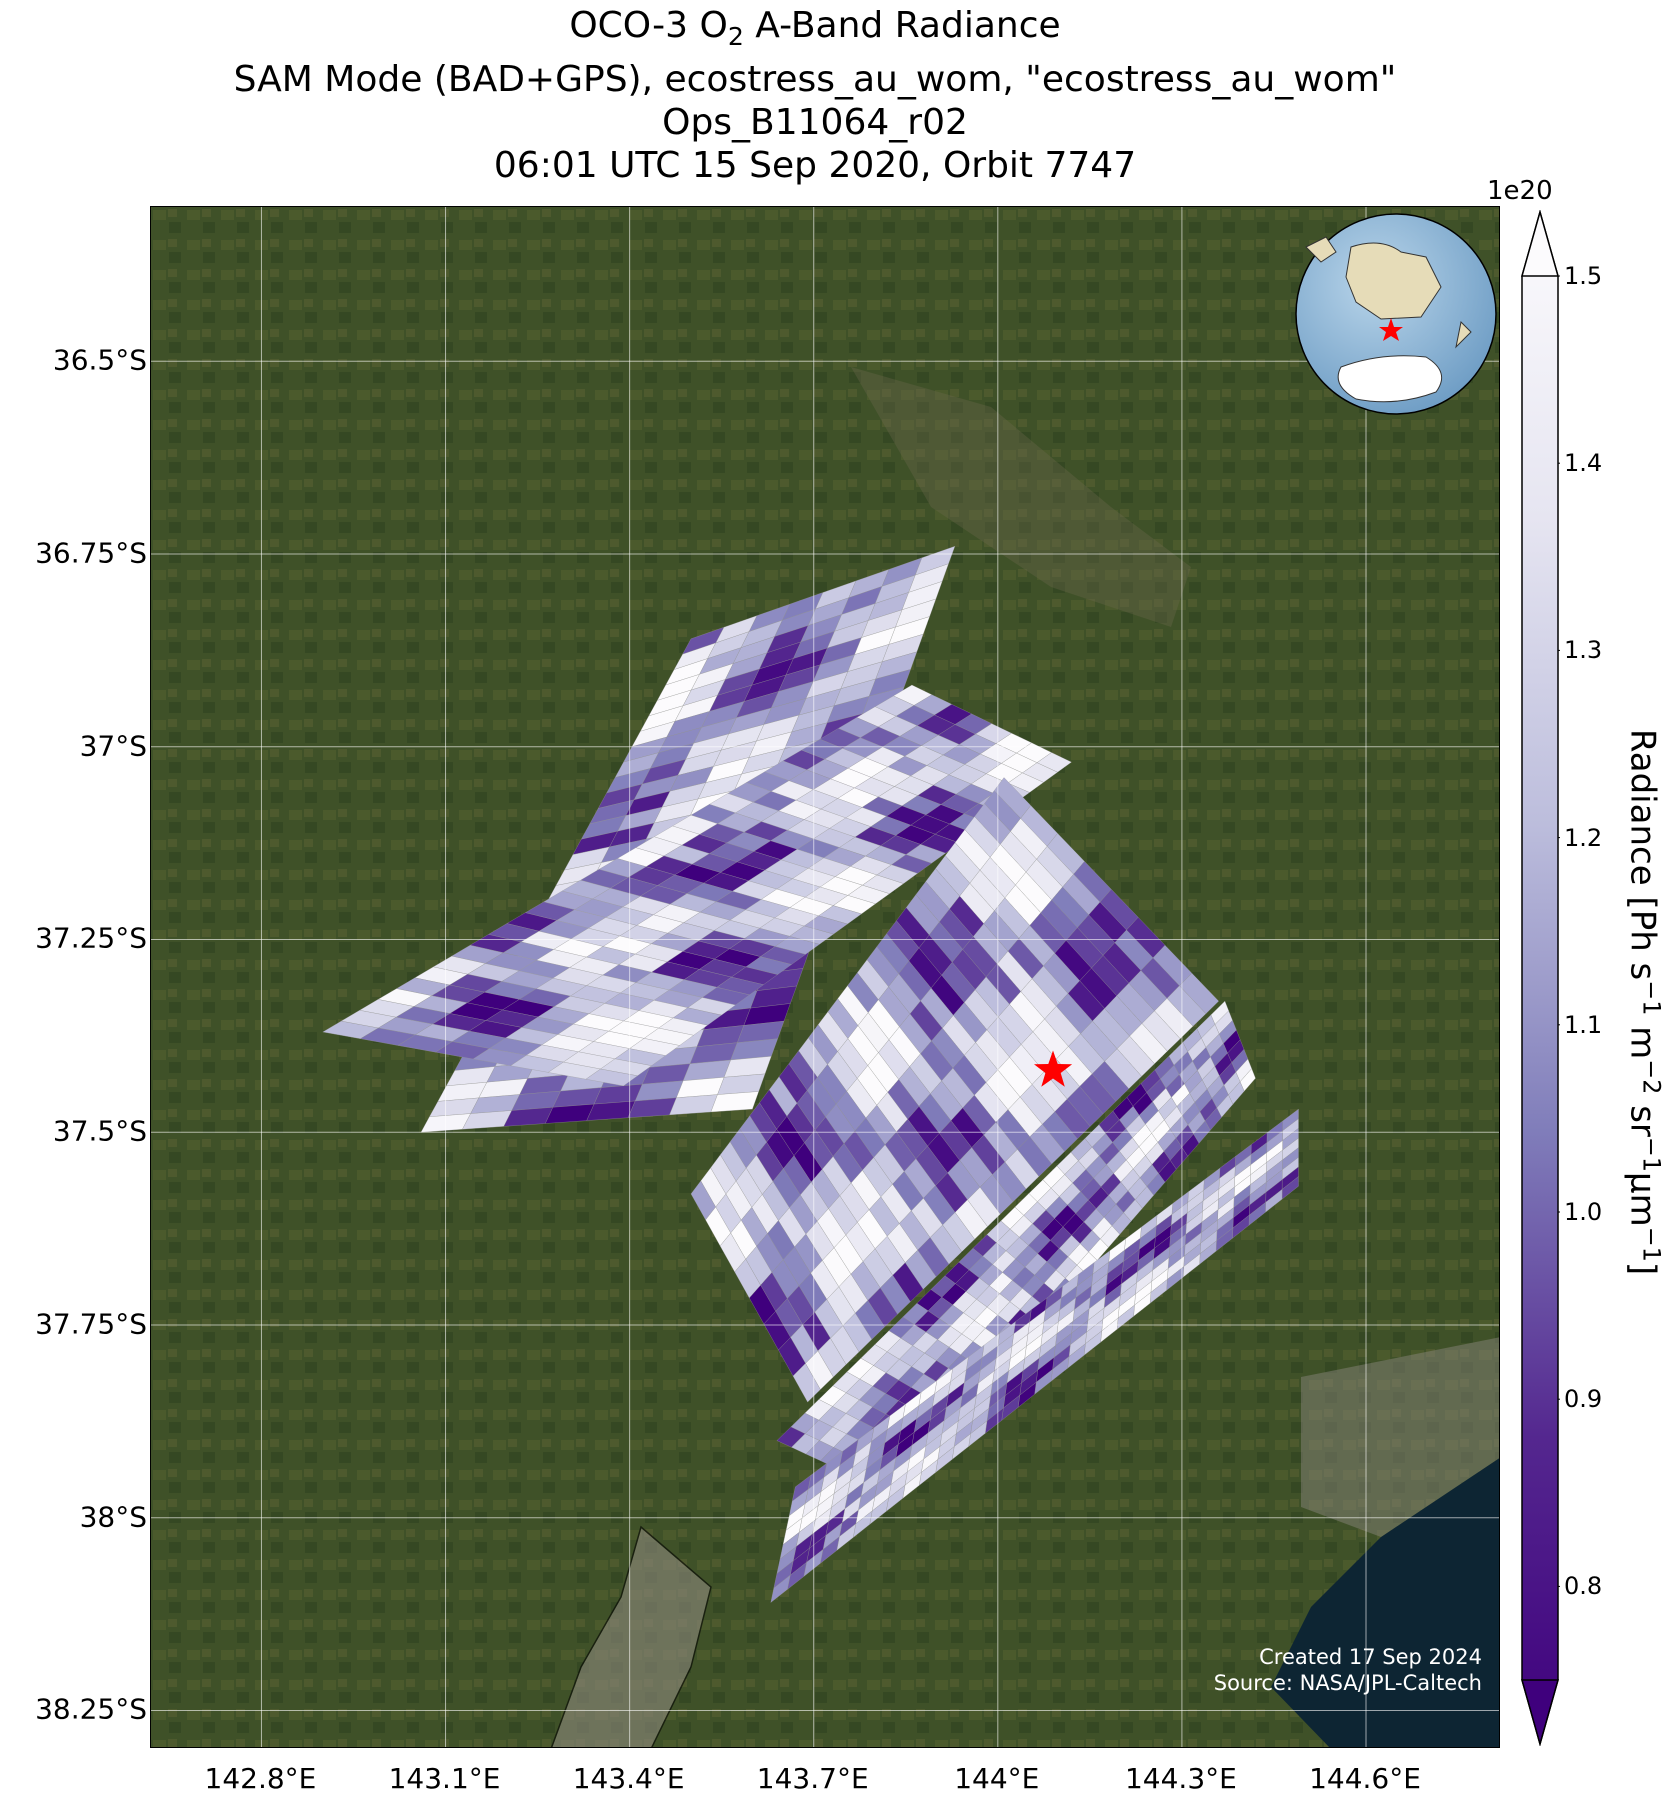 The height and width of the screenshot is (1796, 1679). I want to click on mountain-range, so click(1021, 497).